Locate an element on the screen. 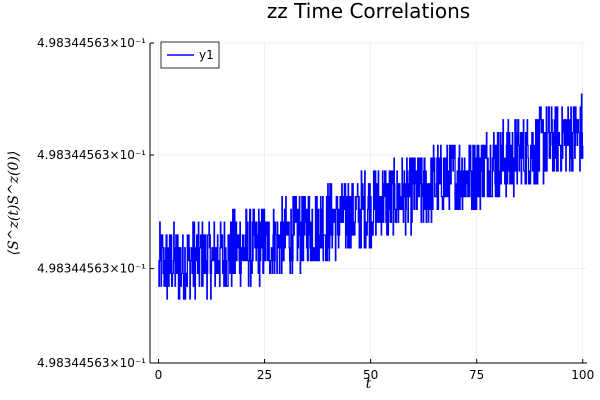 Image resolution: width=600 pixels, height=400 pixels. x-tick-label: 25 is located at coordinates (264, 375).